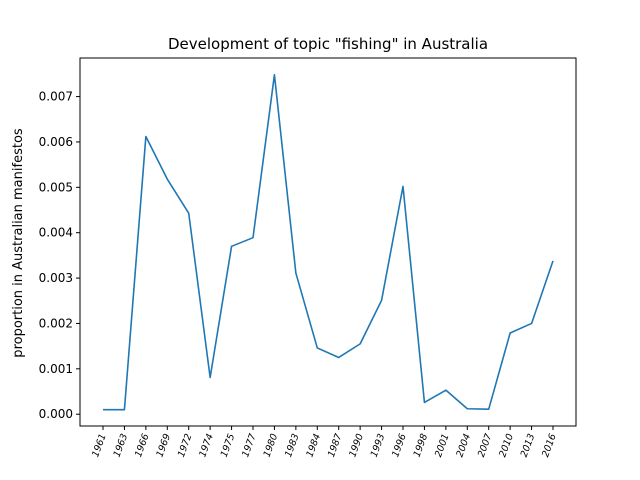 The height and width of the screenshot is (480, 640). What do you see at coordinates (56, 97) in the screenshot?
I see `y-tick-label: 0.007` at bounding box center [56, 97].